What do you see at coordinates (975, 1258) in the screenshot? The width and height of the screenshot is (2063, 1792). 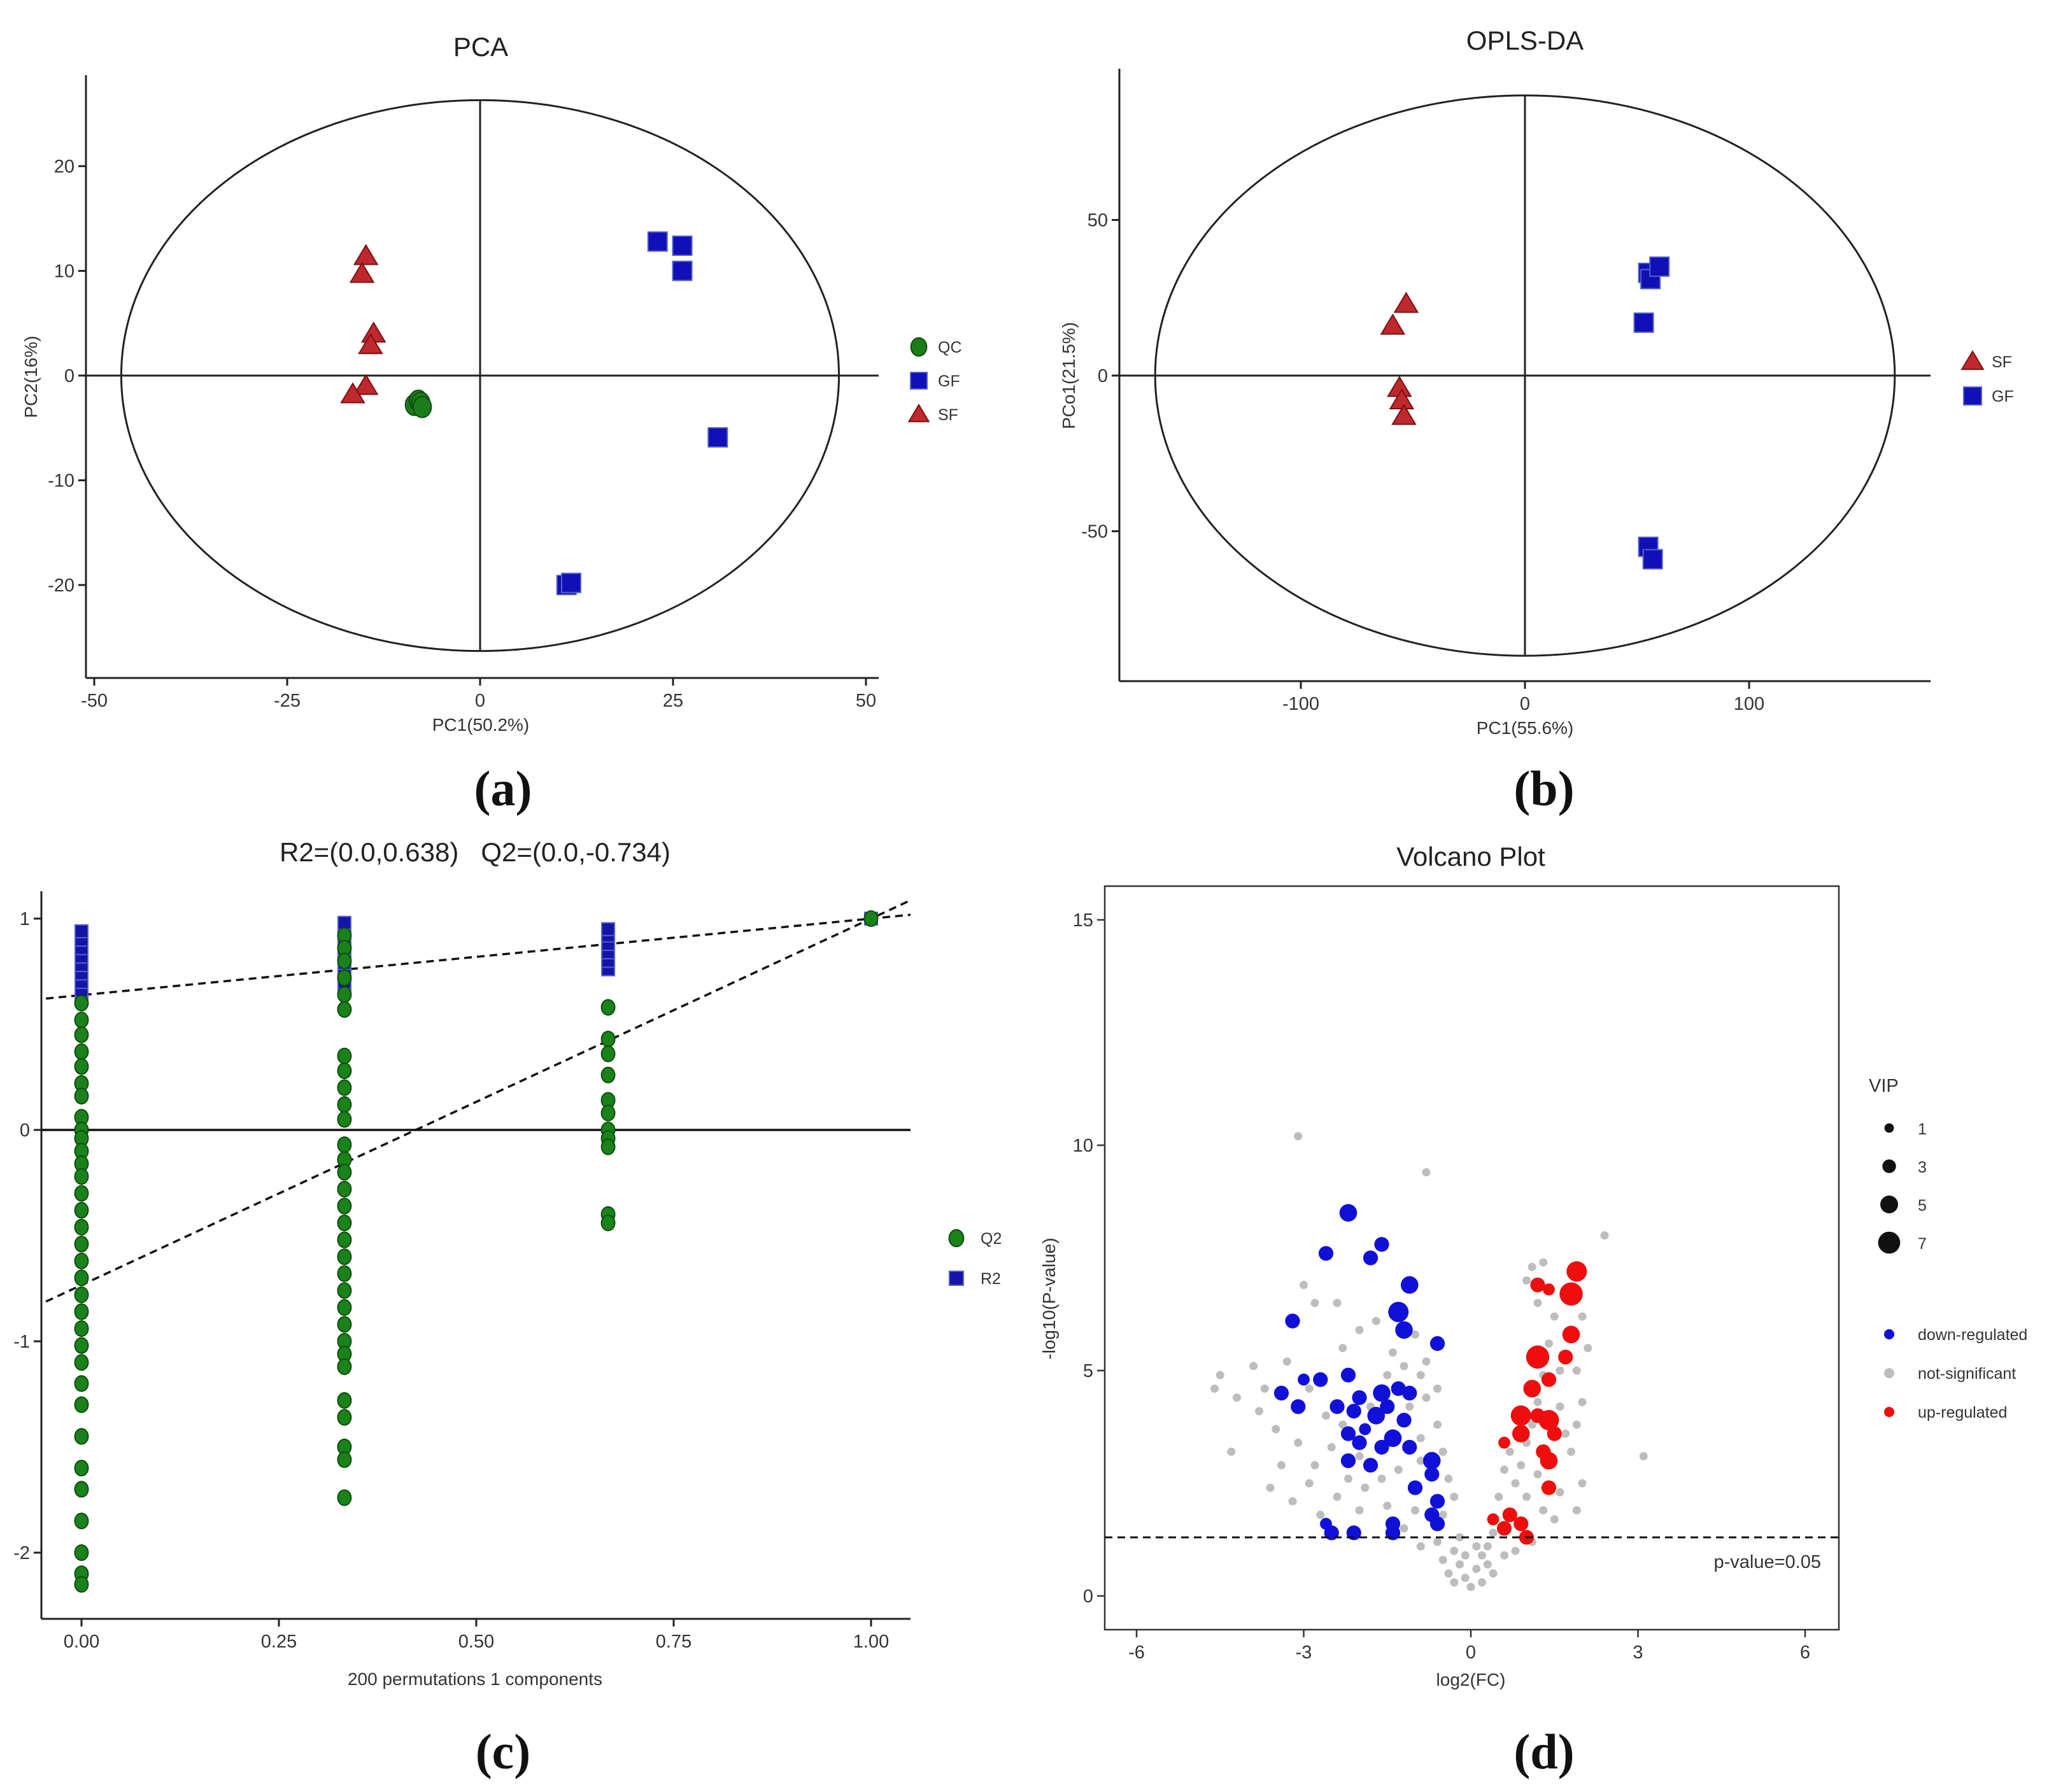 I see `panel-c-legend: Q2 R2` at bounding box center [975, 1258].